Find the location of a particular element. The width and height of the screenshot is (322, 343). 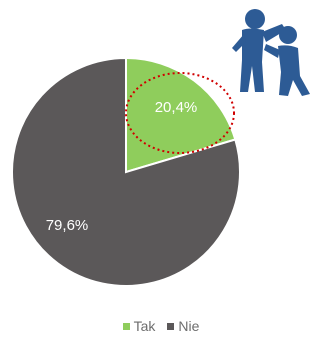

two-people-conflict-icon is located at coordinates (271, 52).